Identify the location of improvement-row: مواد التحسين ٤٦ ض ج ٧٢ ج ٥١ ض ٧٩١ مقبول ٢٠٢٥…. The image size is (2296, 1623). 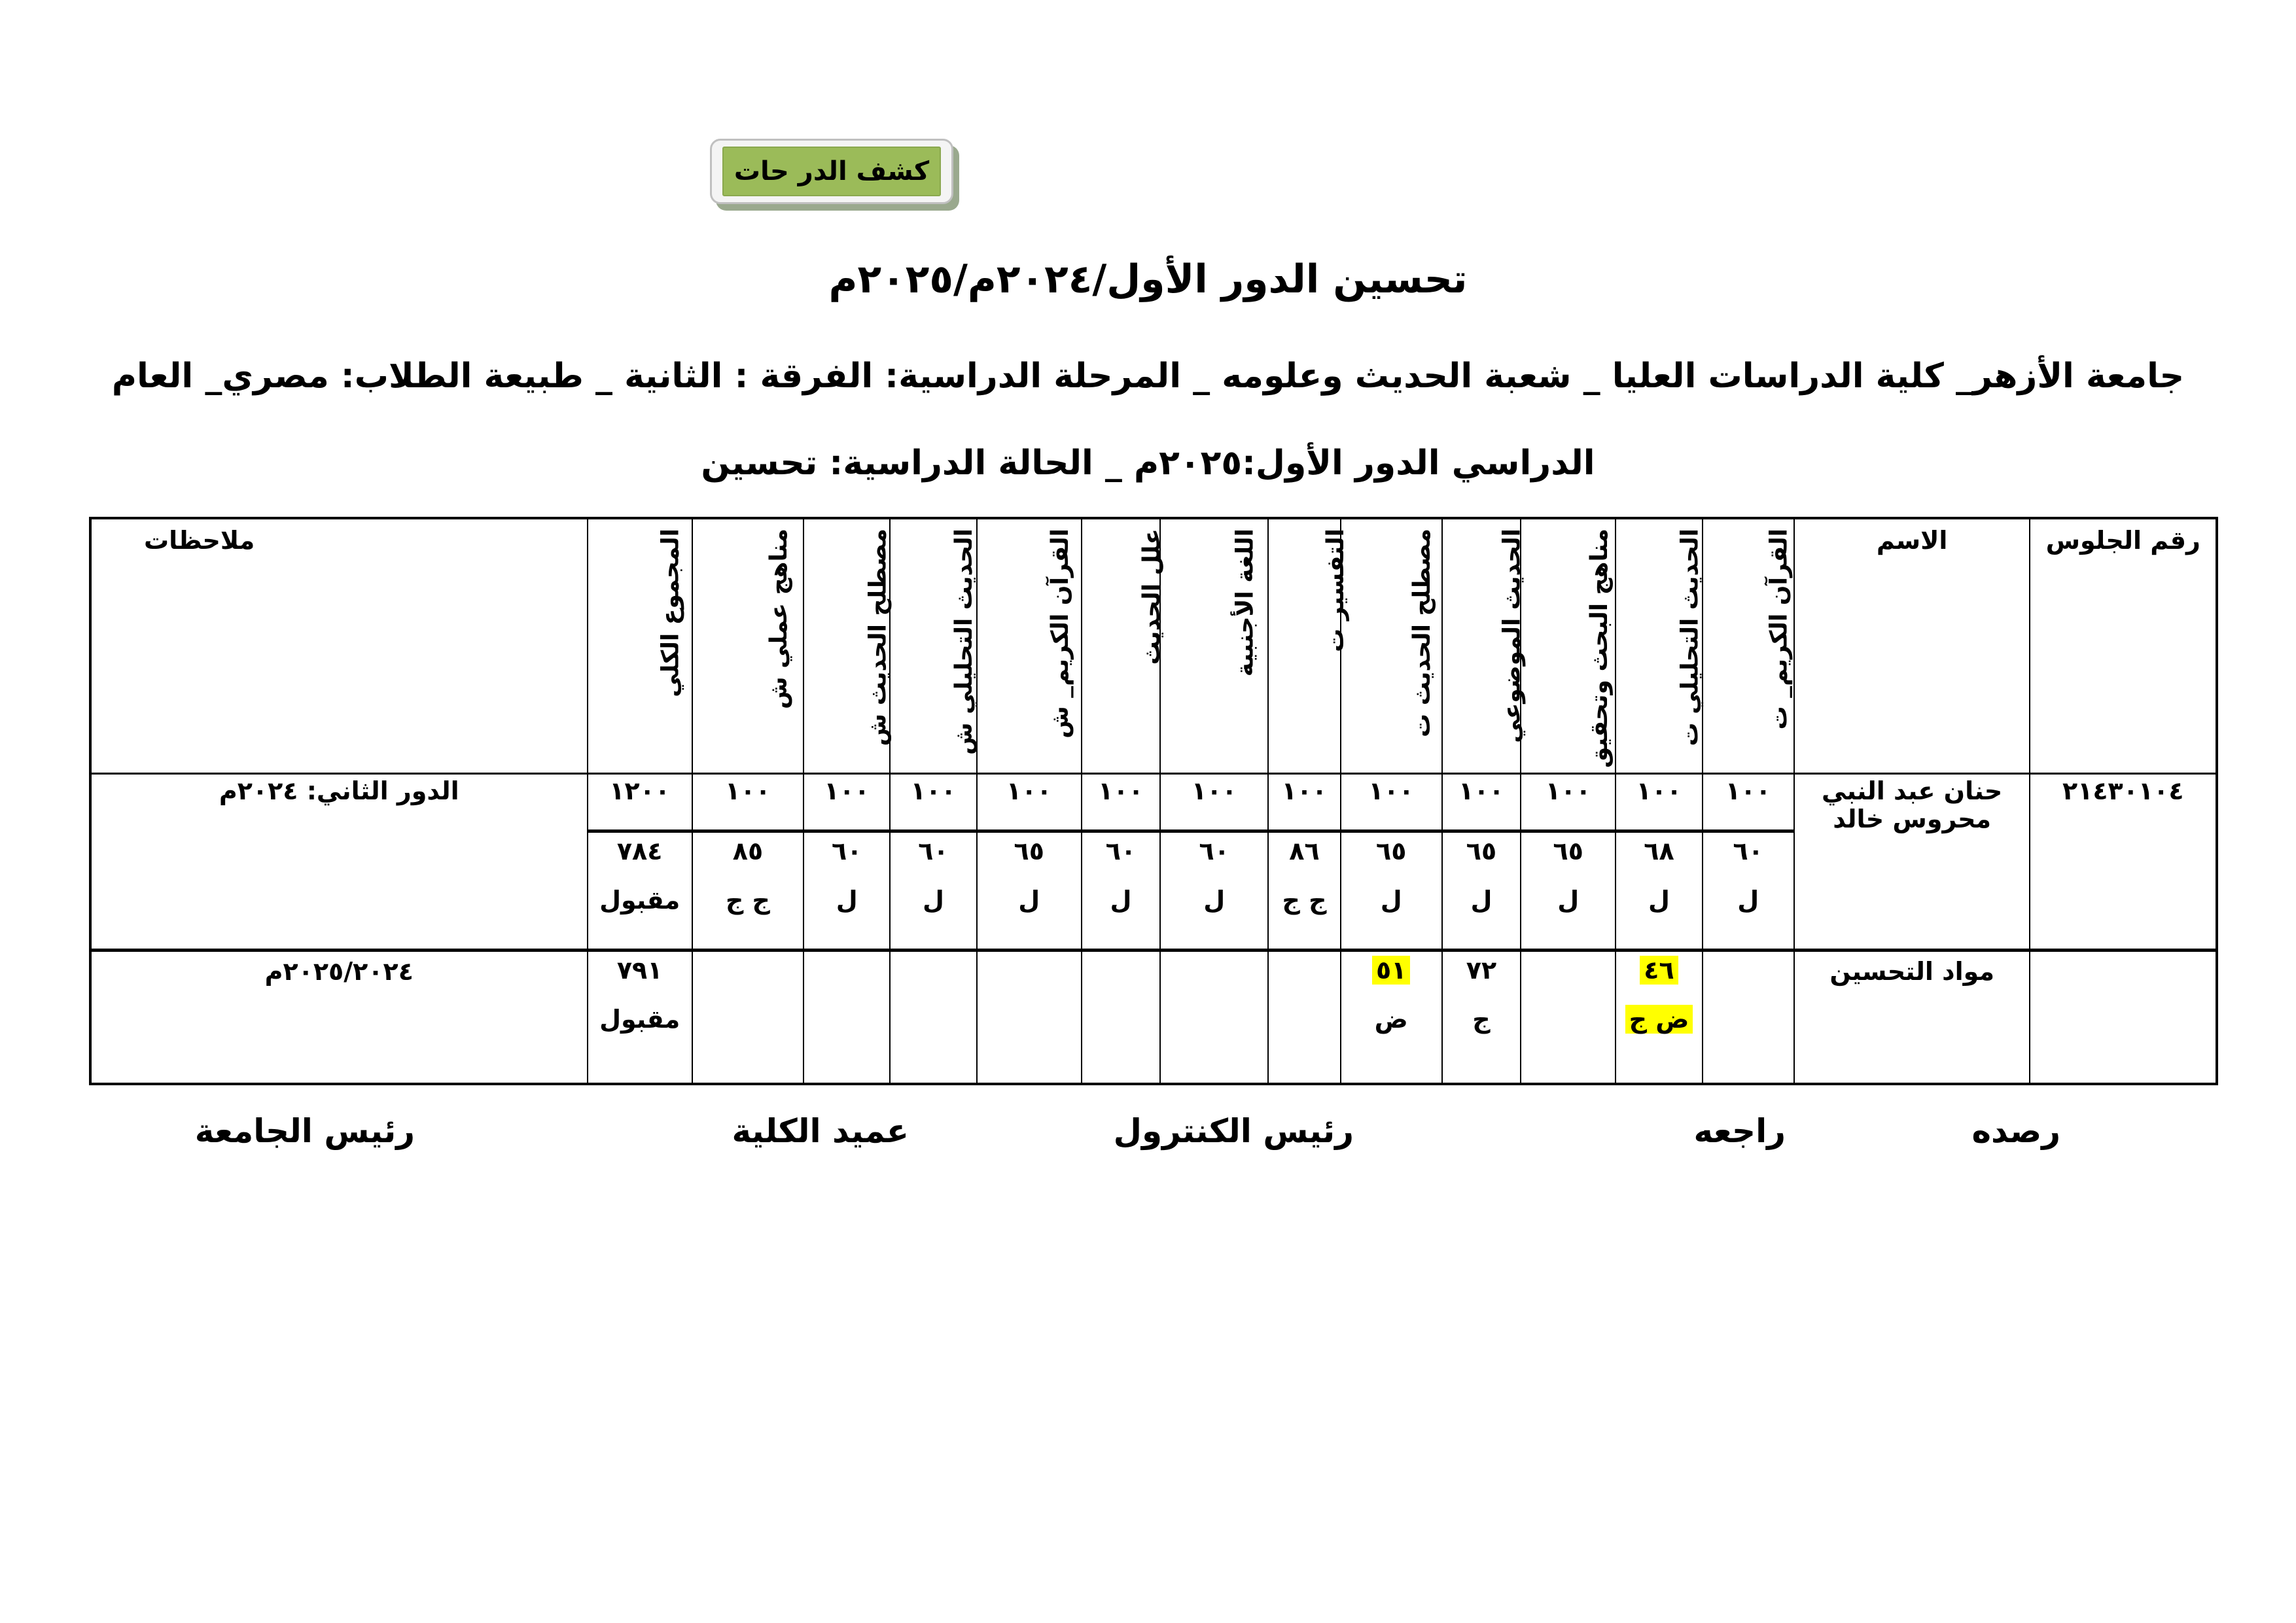
(1153, 1017).